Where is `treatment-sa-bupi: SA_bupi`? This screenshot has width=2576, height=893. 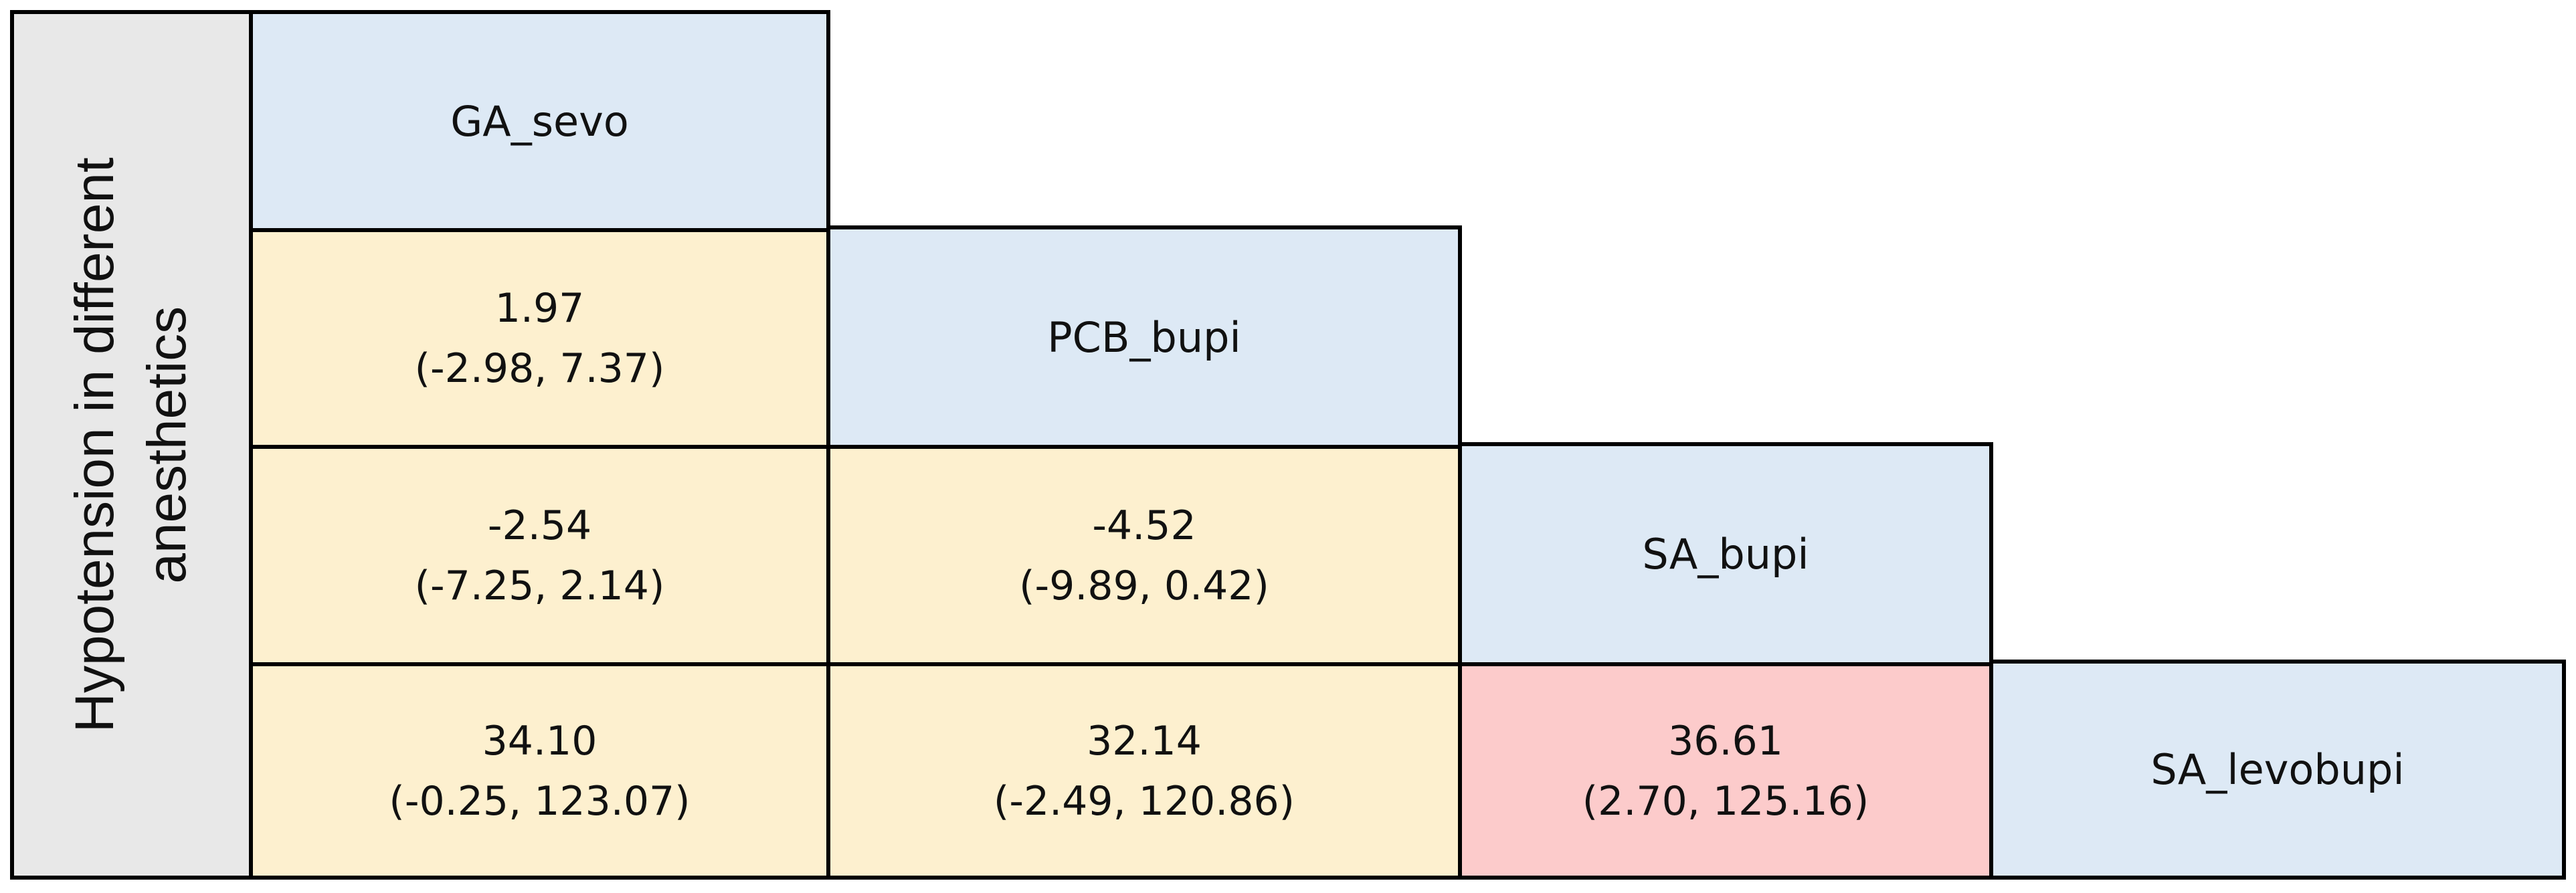 treatment-sa-bupi: SA_bupi is located at coordinates (1726, 554).